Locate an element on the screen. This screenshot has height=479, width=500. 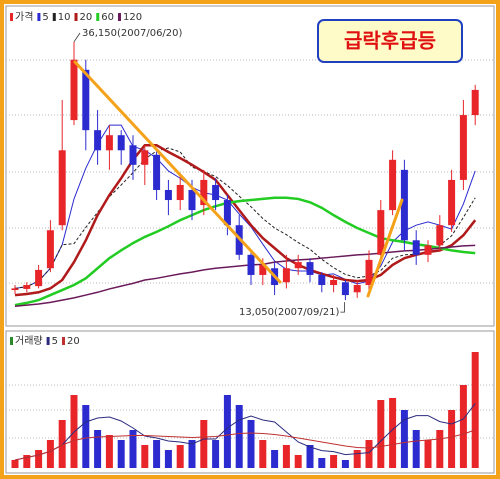
trend-line is located at coordinates (385, 248).